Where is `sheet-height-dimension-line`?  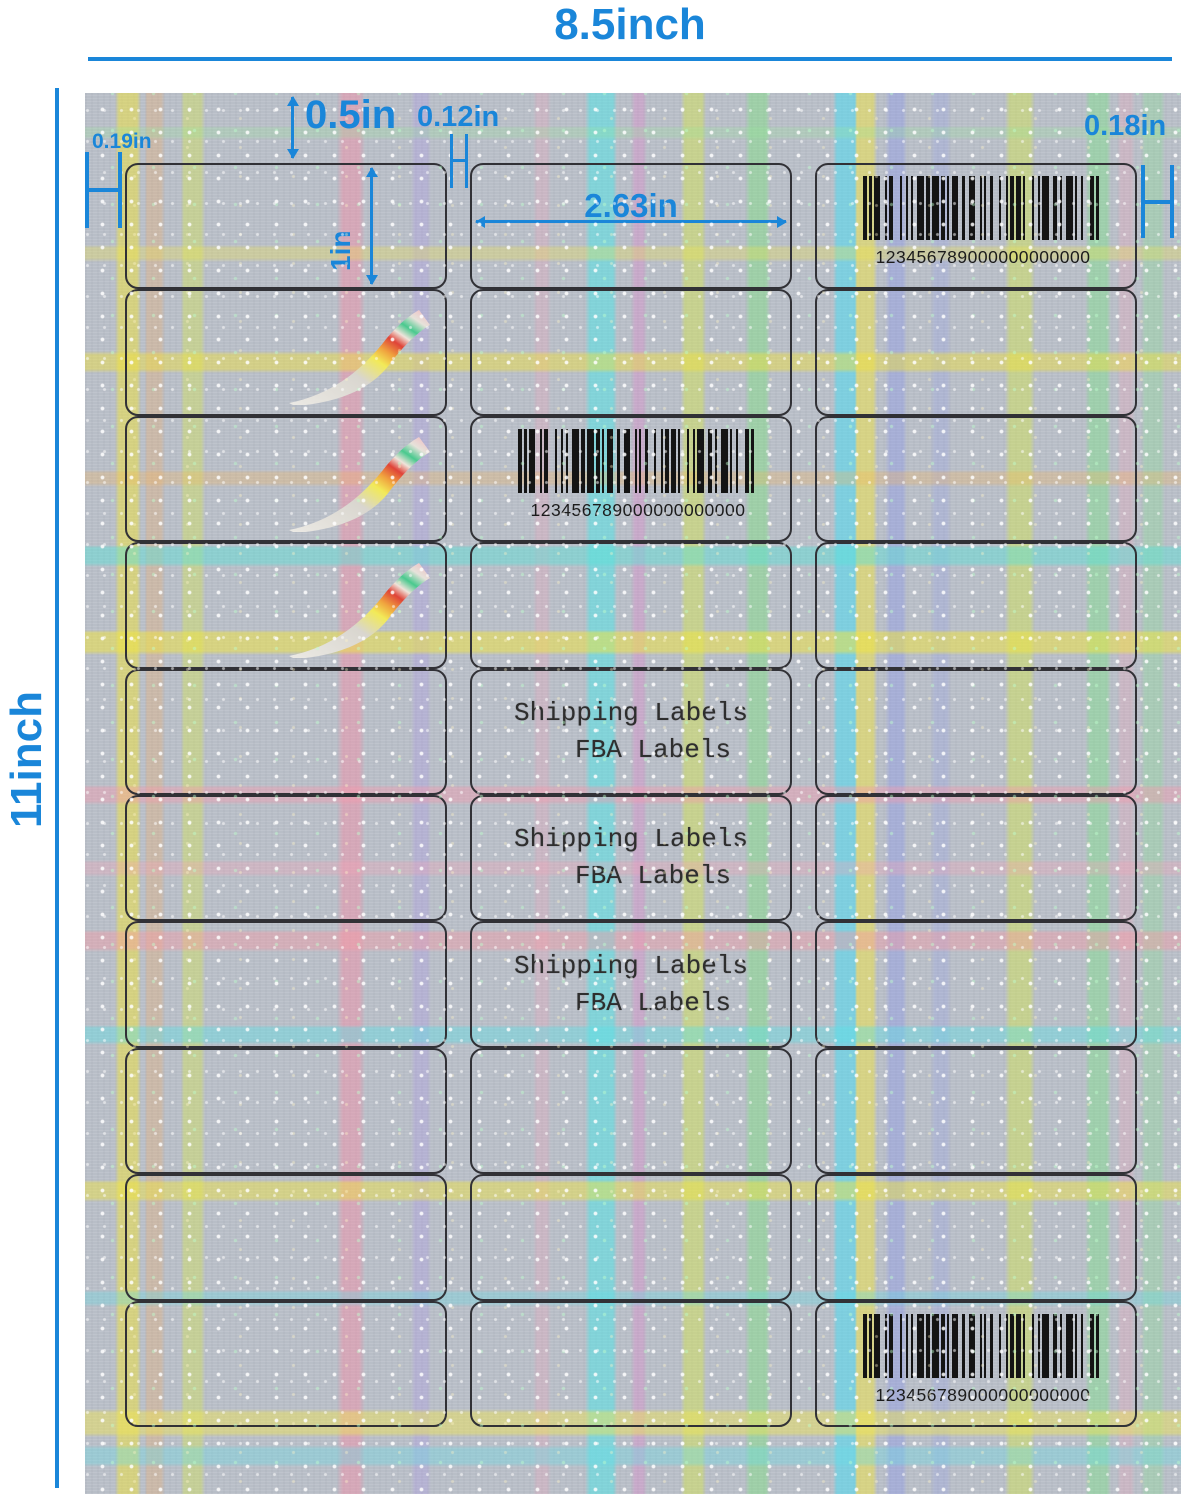
sheet-height-dimension-line is located at coordinates (57, 788).